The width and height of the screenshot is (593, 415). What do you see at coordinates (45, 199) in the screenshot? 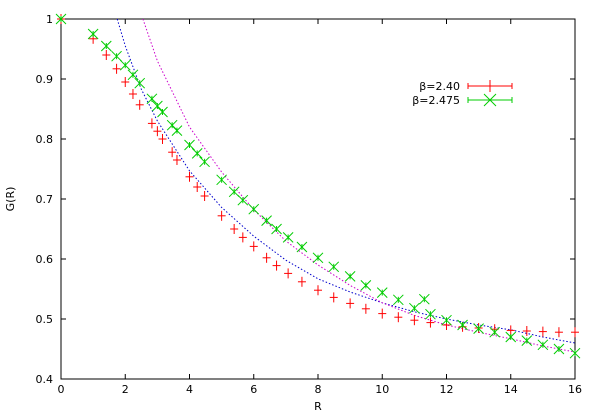
I see `y-tick-label: 0.7` at bounding box center [45, 199].